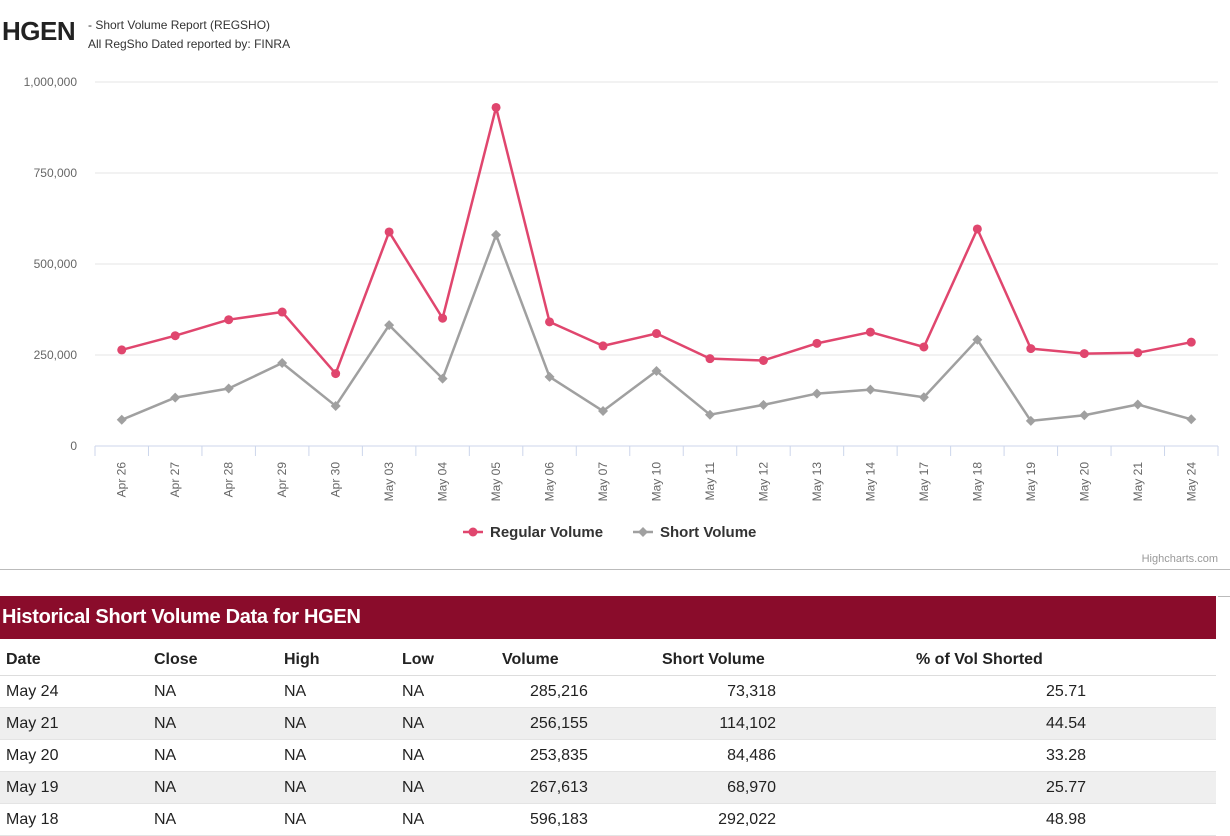 This screenshot has height=836, width=1230. What do you see at coordinates (122, 480) in the screenshot?
I see `x-tick-label: Apr 26` at bounding box center [122, 480].